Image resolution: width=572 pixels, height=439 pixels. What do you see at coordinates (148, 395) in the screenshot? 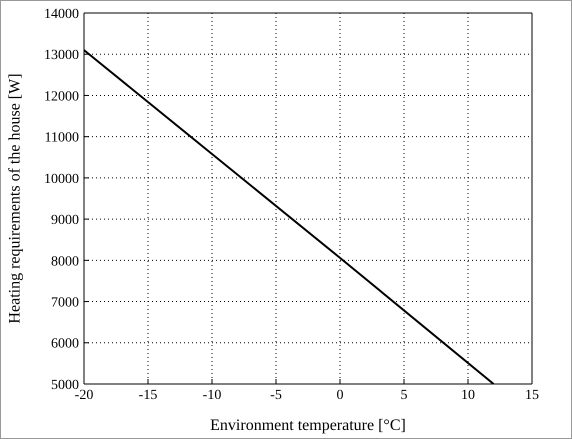
I see `x-tick-label: -15` at bounding box center [148, 395].